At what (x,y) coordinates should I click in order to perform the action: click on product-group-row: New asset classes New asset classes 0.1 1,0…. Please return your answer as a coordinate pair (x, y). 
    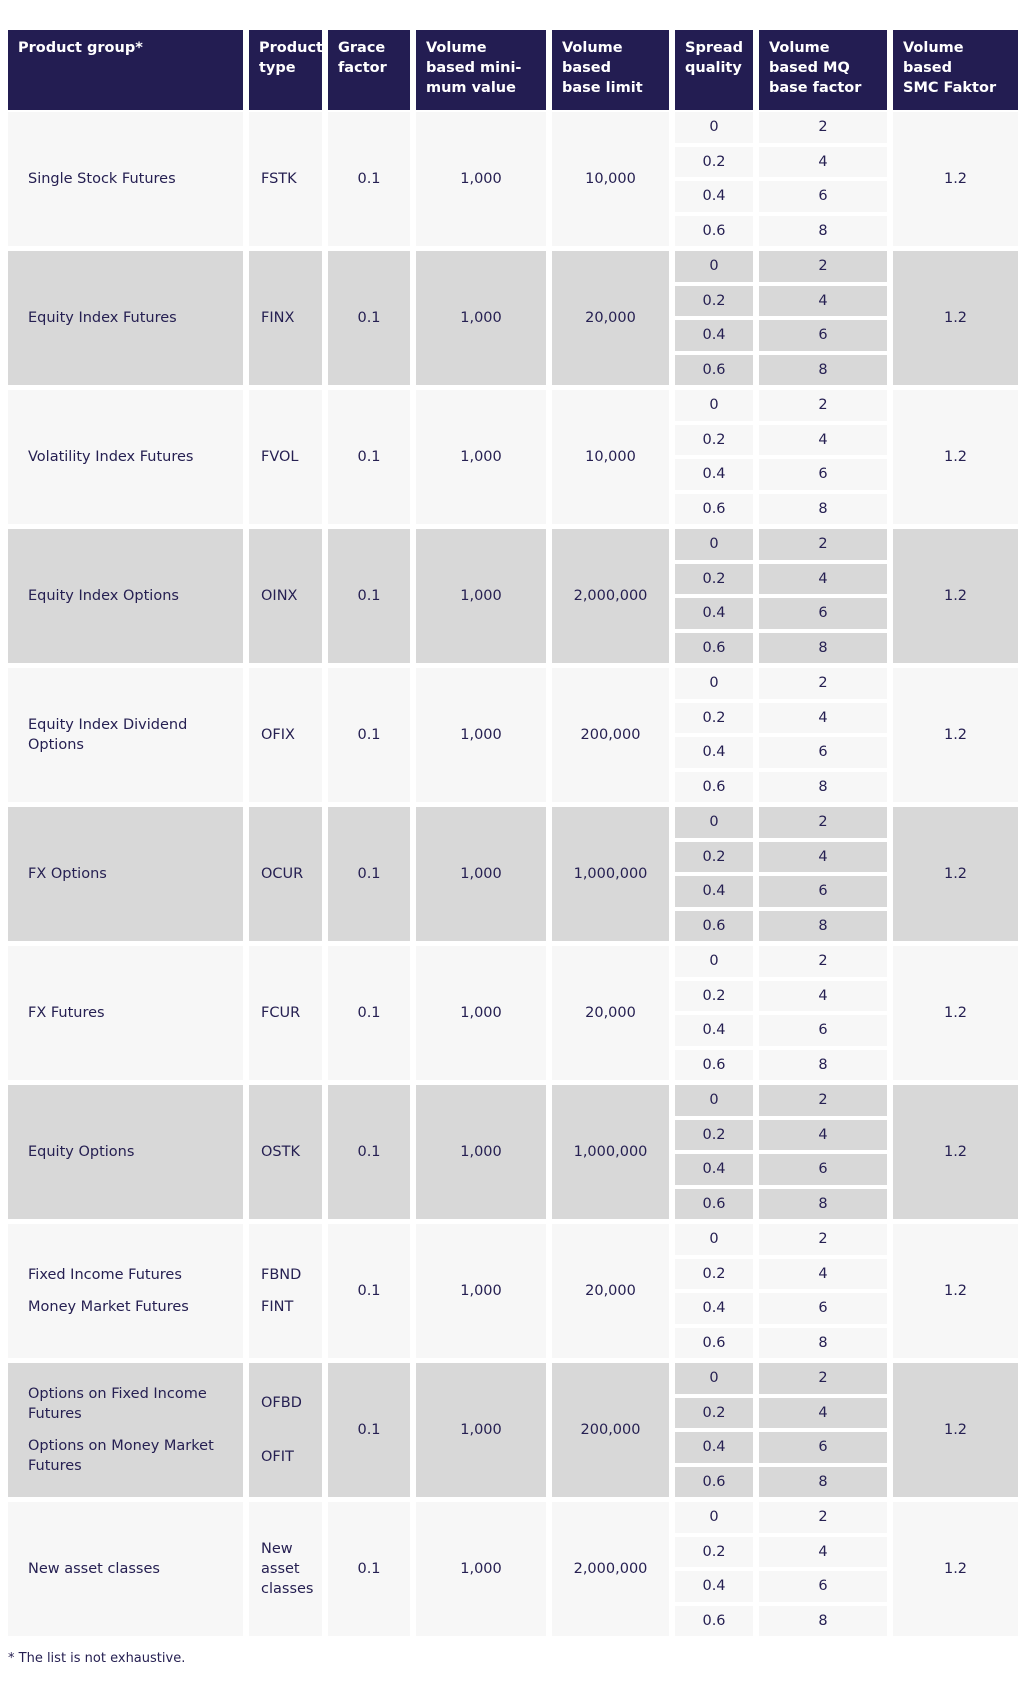
    Looking at the image, I should click on (513, 1569).